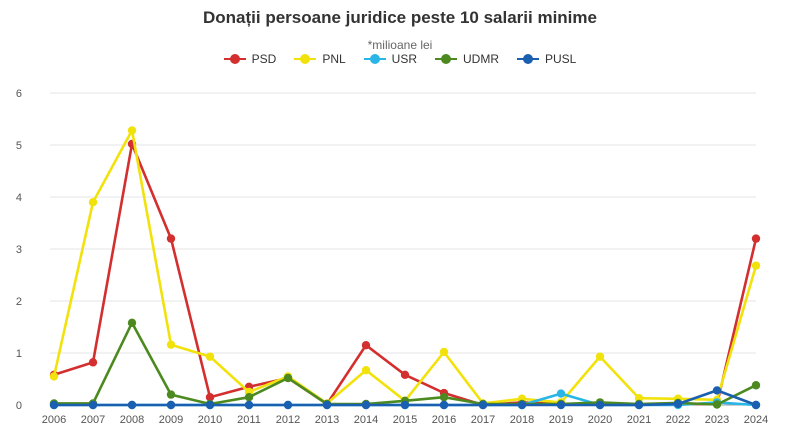  I want to click on data-point-usr, so click(561, 393).